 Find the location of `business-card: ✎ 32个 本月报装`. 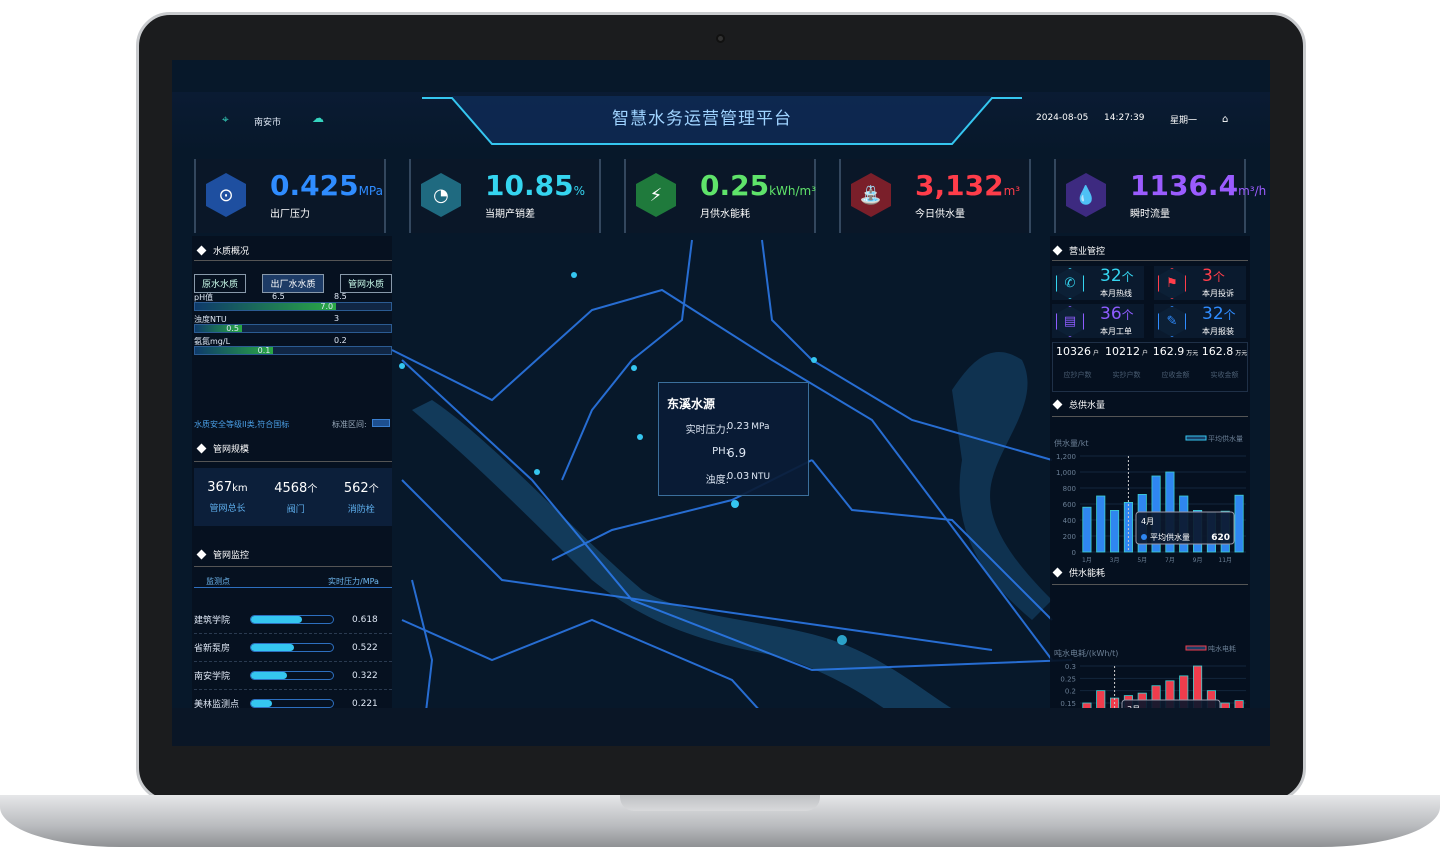

business-card: ✎ 32个 本月报装 is located at coordinates (1200, 321).